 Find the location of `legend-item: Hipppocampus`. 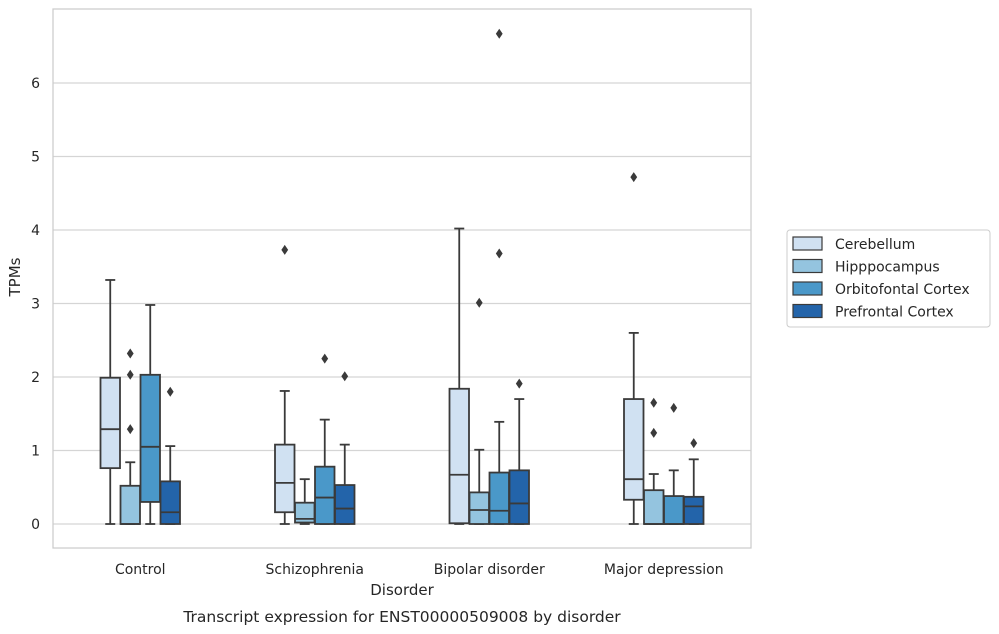

legend-item: Hipppocampus is located at coordinates (866, 267).